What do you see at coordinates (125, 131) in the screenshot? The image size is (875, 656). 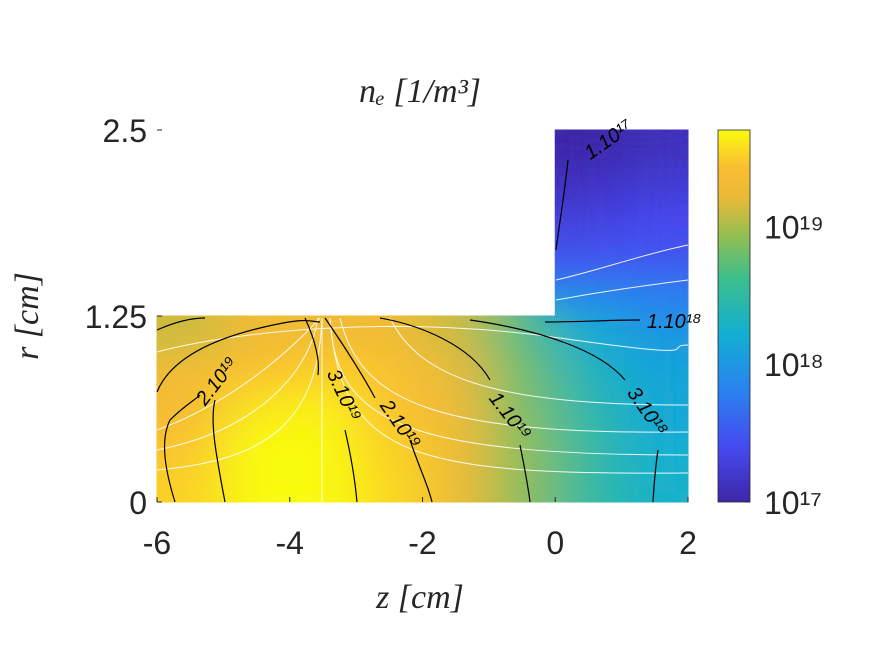 I see `y-tick-label: 2.5` at bounding box center [125, 131].